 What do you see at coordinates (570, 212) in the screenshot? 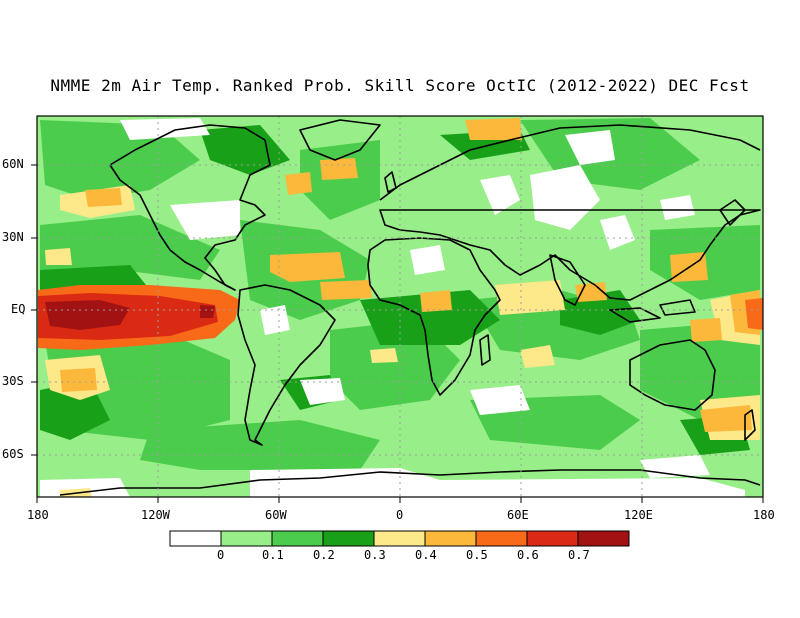
I see `coastline-eurasia` at bounding box center [570, 212].